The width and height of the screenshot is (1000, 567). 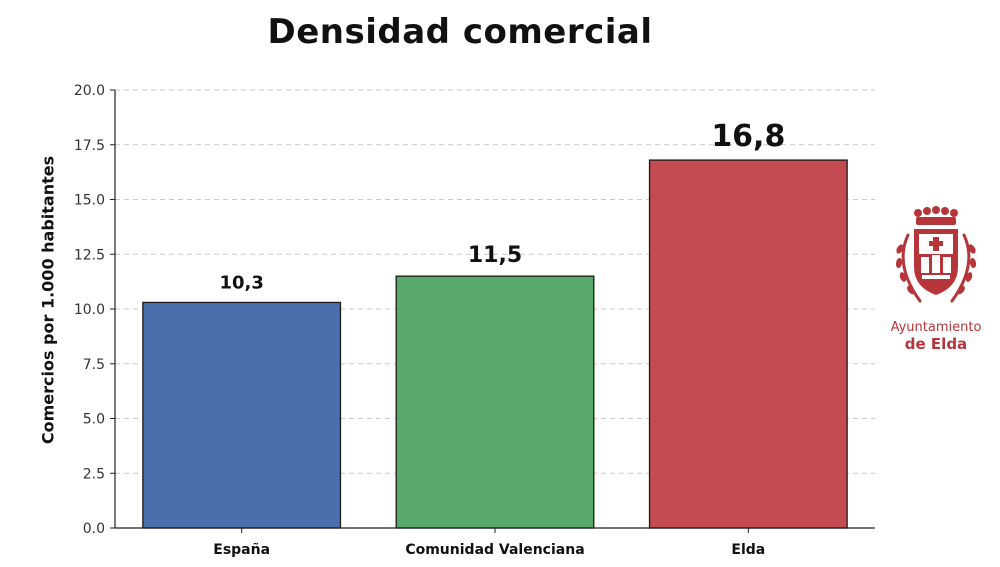 I want to click on data-label-2: 16,8, so click(x=748, y=136).